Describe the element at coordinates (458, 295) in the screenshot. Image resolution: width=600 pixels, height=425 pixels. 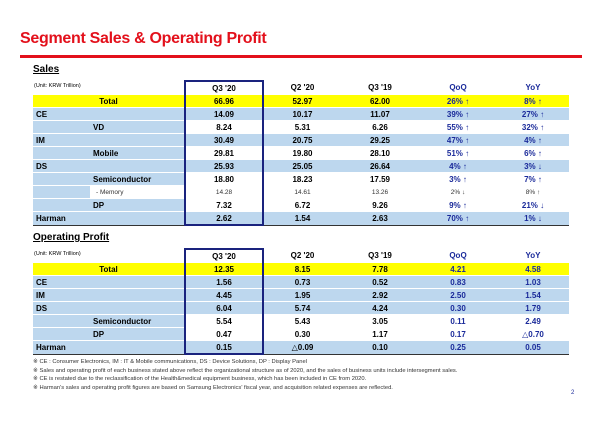
I see `table-cell: 2.50` at that location.